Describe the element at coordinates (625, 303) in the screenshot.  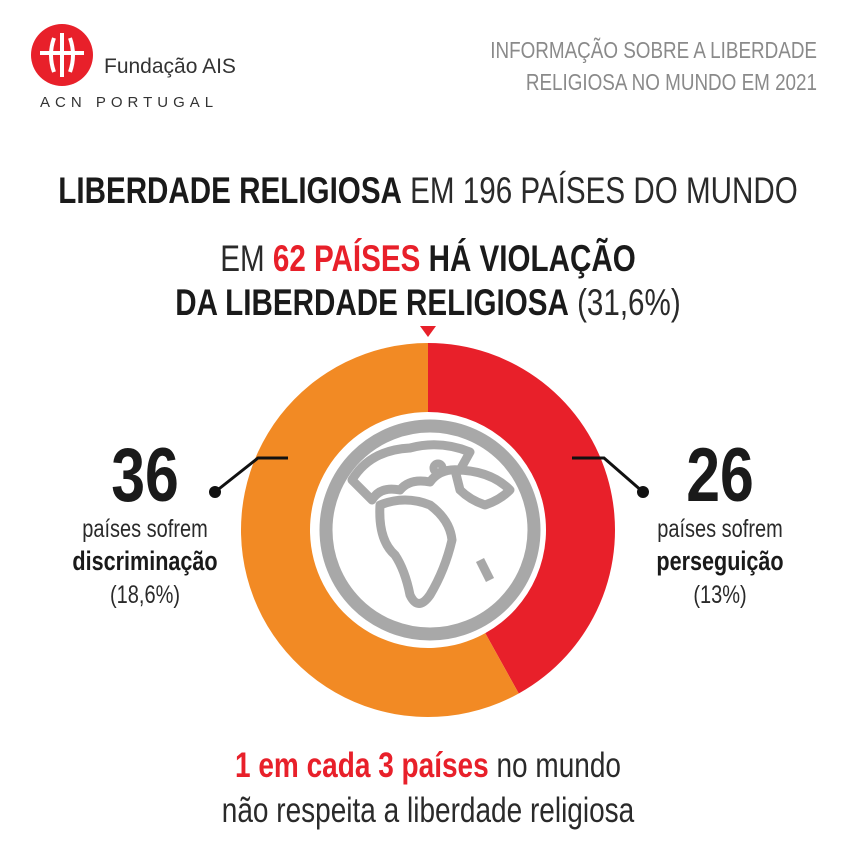
I see `headline-segment: (31,6%)` at that location.